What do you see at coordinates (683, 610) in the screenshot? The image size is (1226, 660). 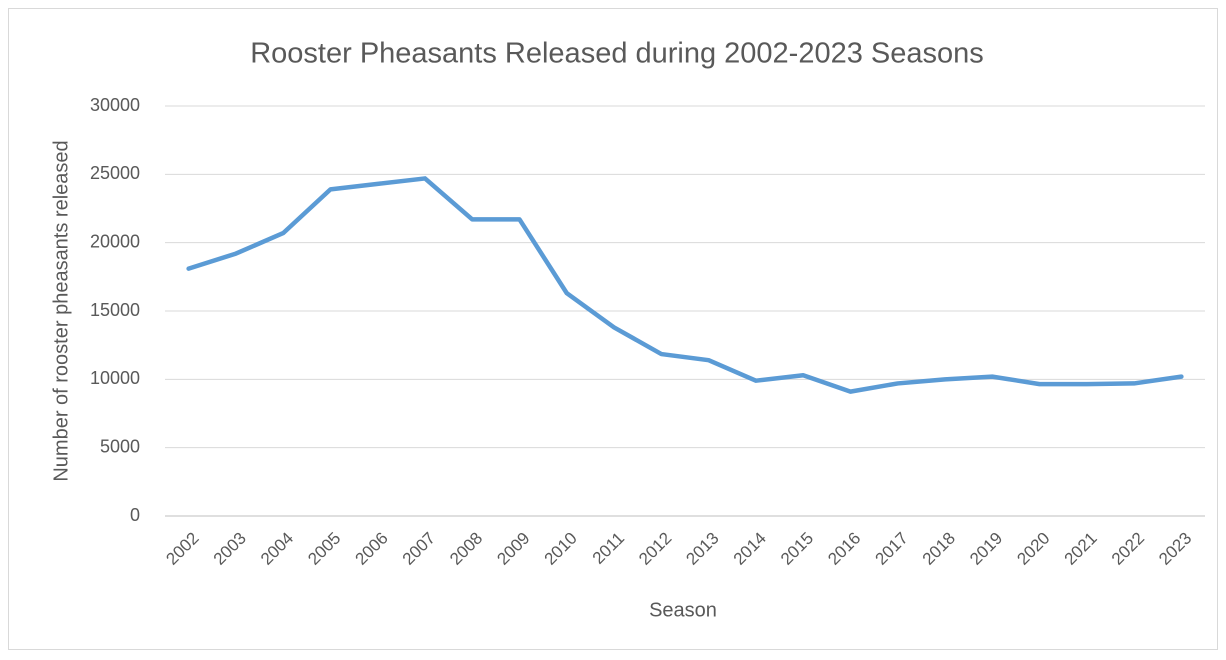 I see `x-axis-title: Season` at bounding box center [683, 610].